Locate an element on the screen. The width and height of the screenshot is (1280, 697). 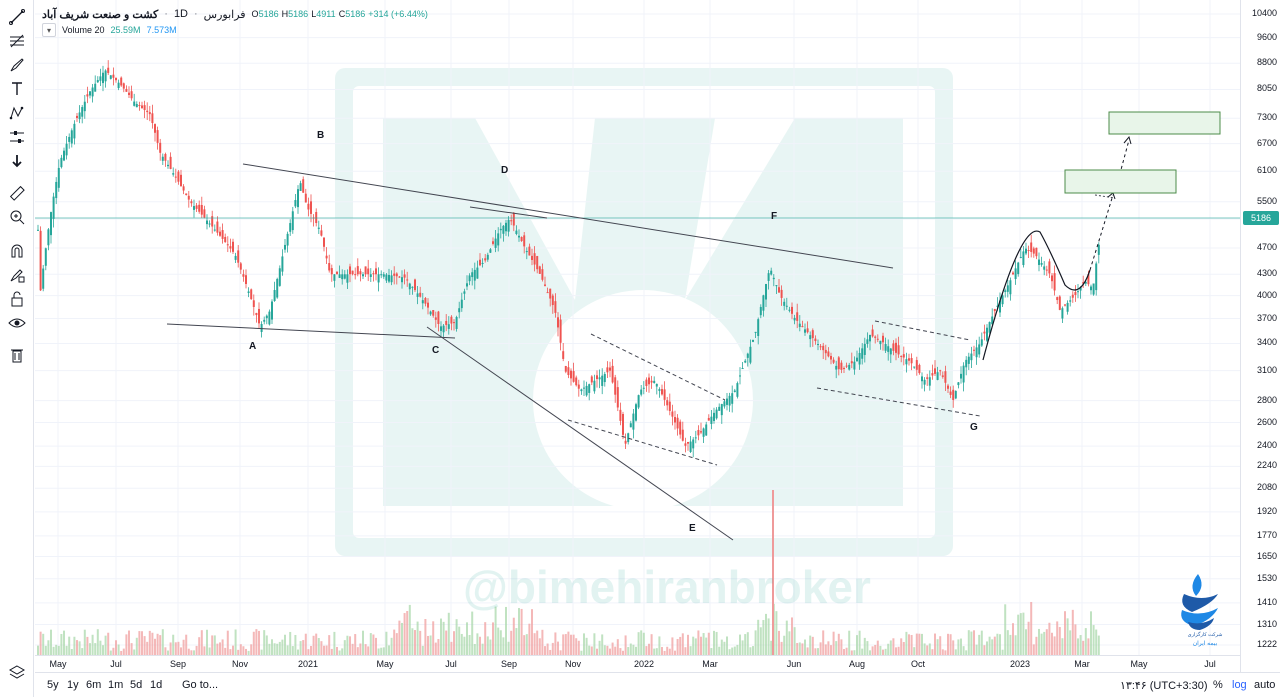
range-5d-button: 5d is located at coordinates (136, 685).